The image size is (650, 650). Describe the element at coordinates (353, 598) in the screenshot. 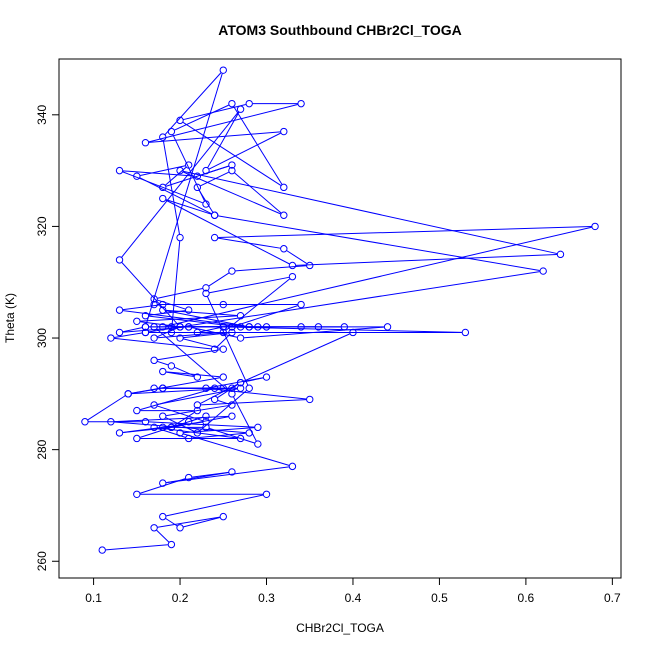

I see `x-tick-label: 0.4` at that location.